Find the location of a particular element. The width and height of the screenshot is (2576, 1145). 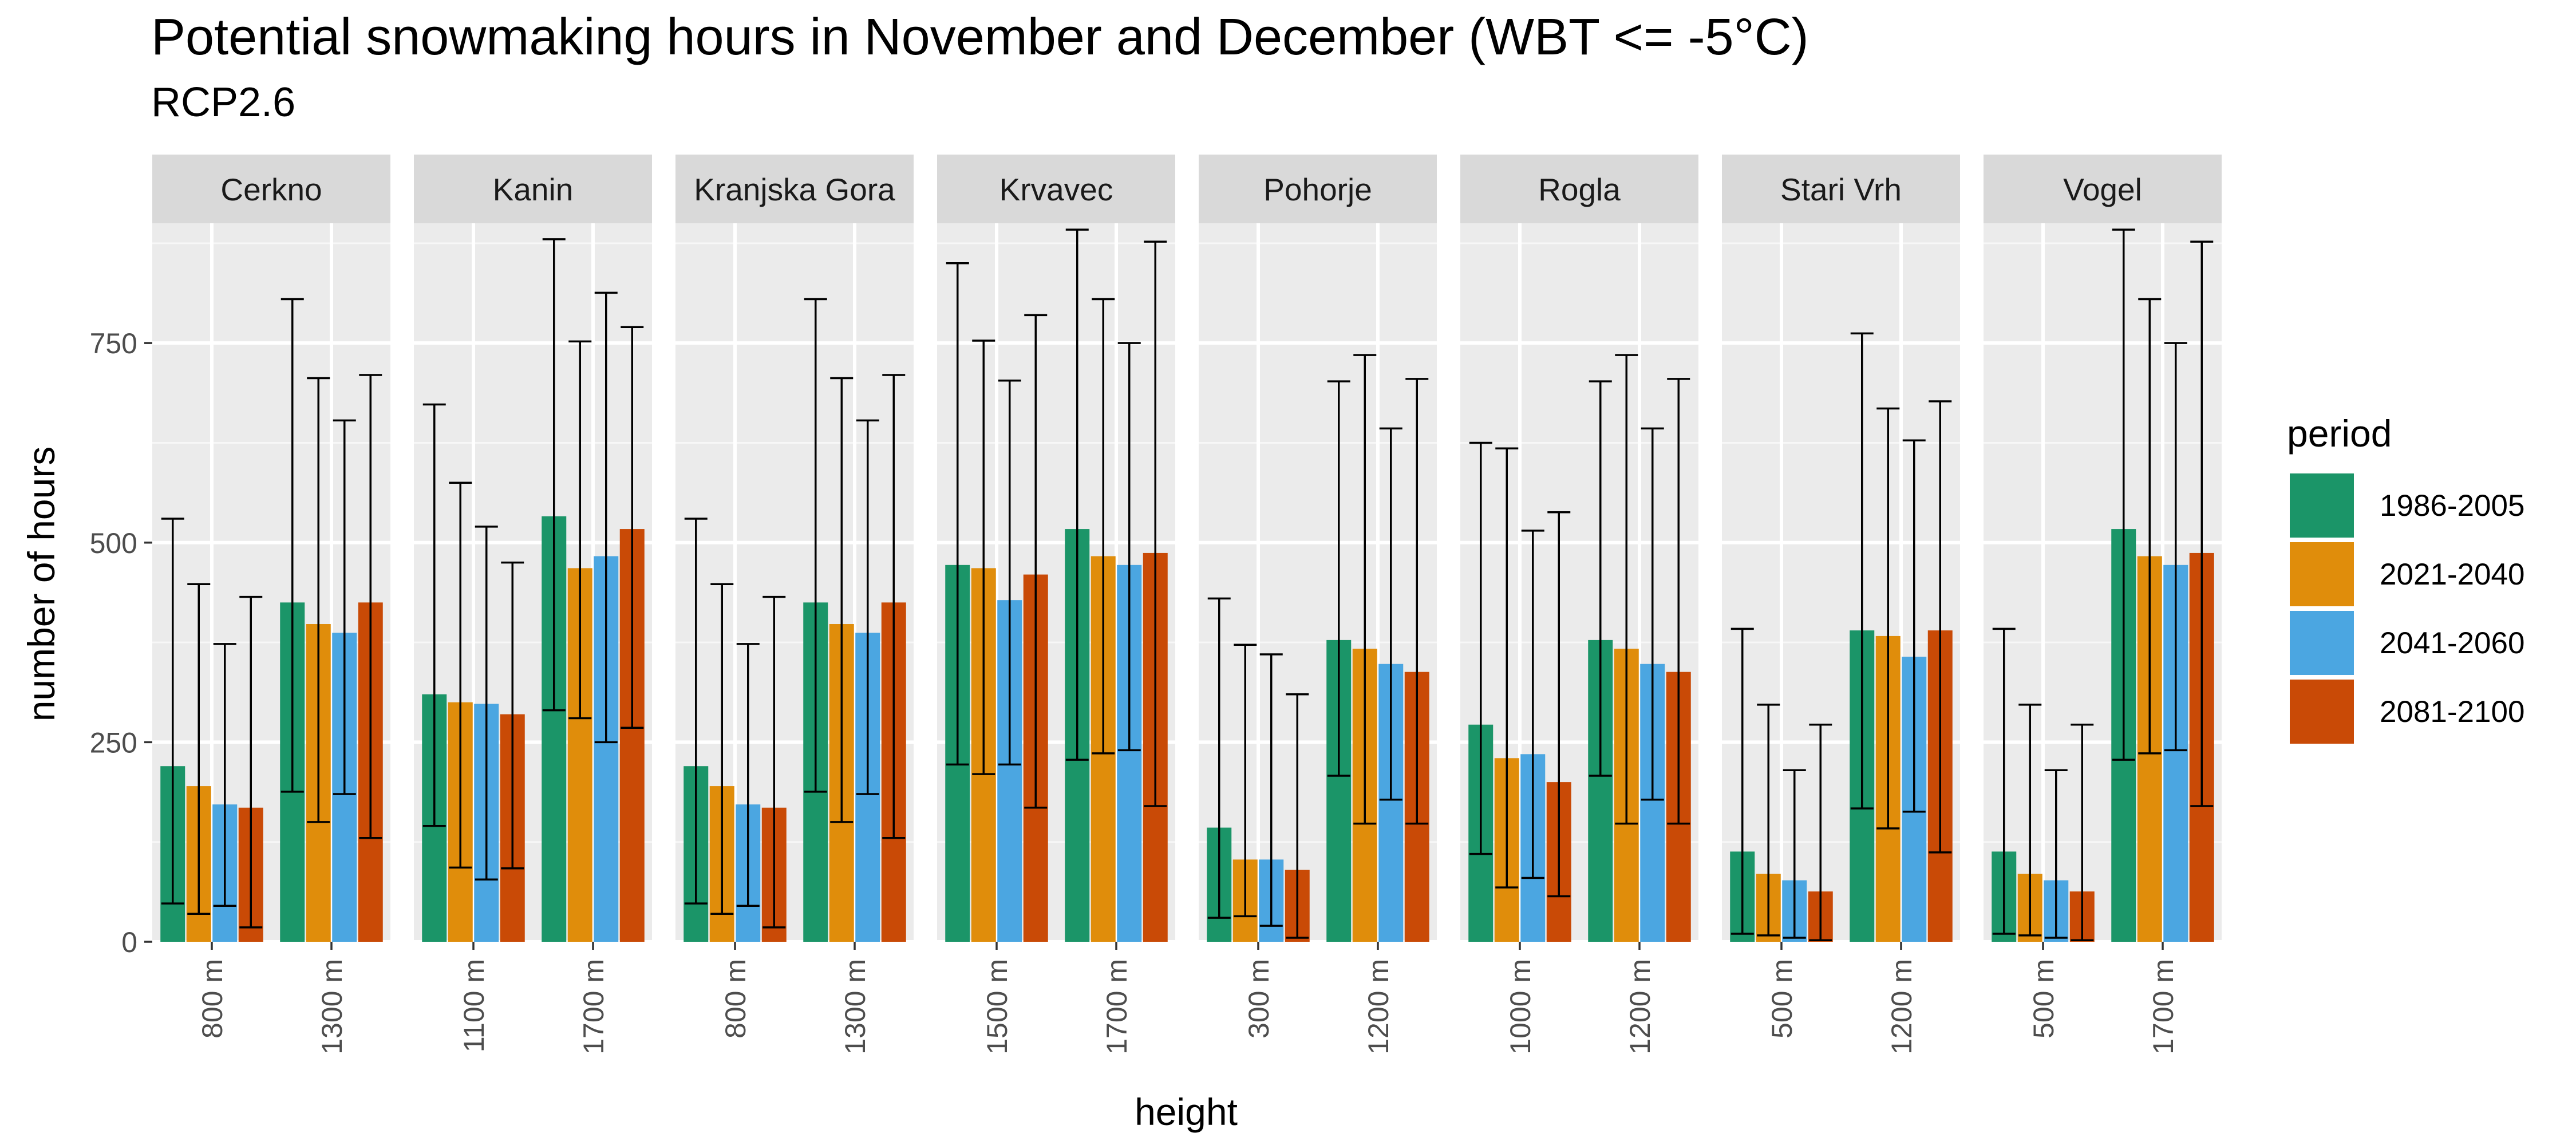

facet-label: Krvavec is located at coordinates (1056, 189).